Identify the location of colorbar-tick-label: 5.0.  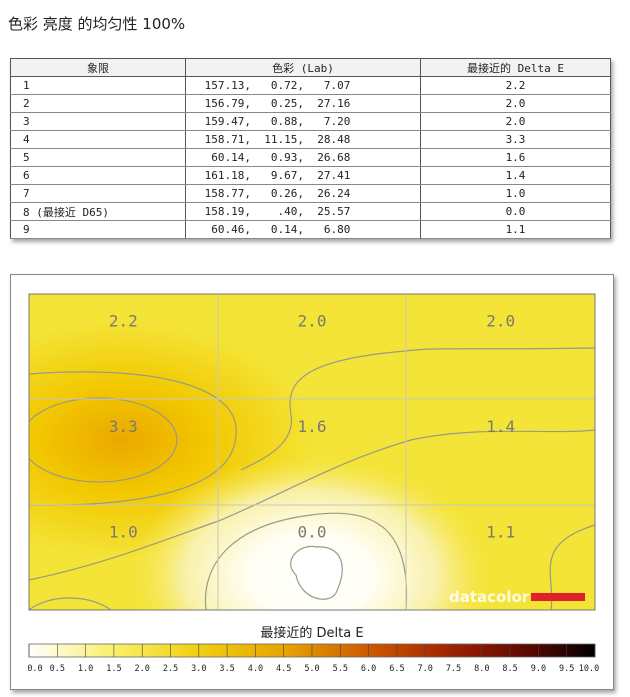
(311, 669).